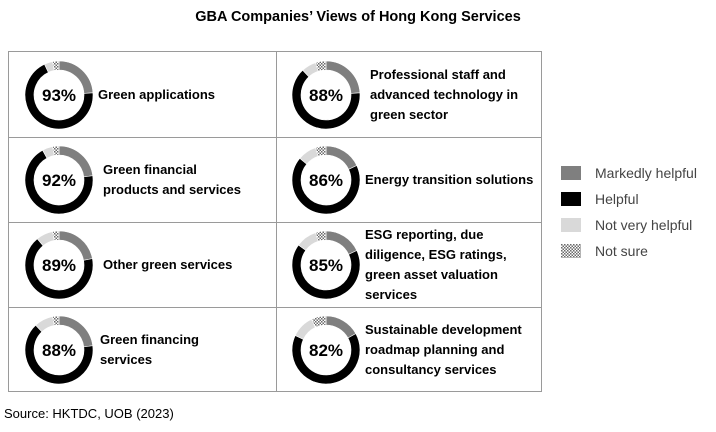  I want to click on legend-label: Markedly helpful, so click(646, 173).